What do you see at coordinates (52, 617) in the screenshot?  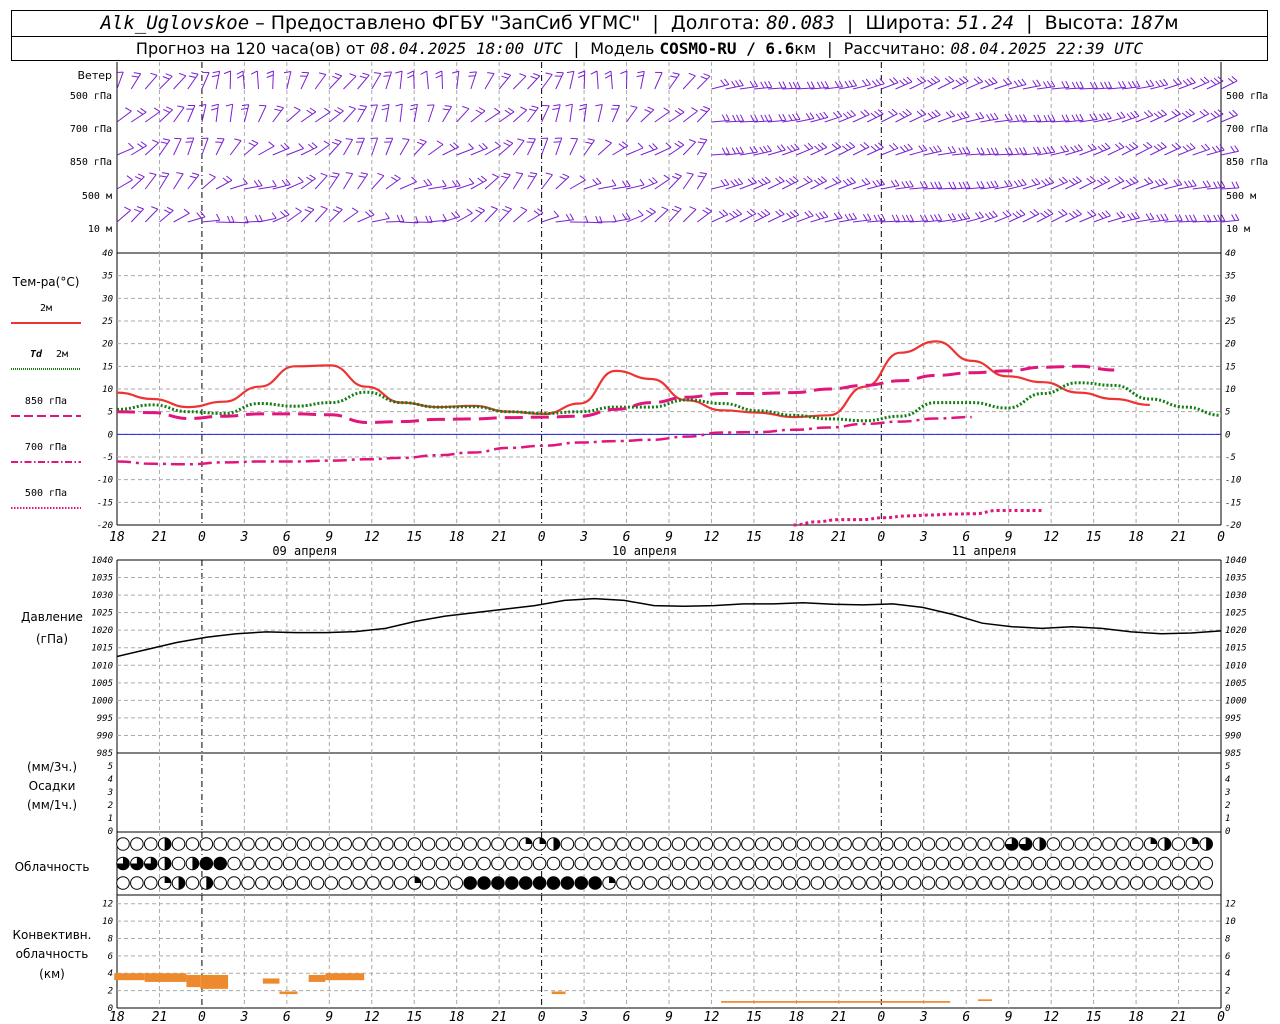 I see `pressure-label: Давление` at bounding box center [52, 617].